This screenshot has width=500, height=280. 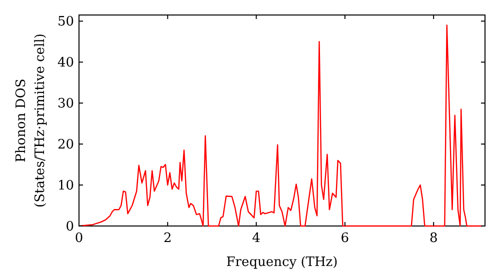 I want to click on y-axis-title: Phonon DOS (States/THz·primitive cell), so click(x=31, y=120).